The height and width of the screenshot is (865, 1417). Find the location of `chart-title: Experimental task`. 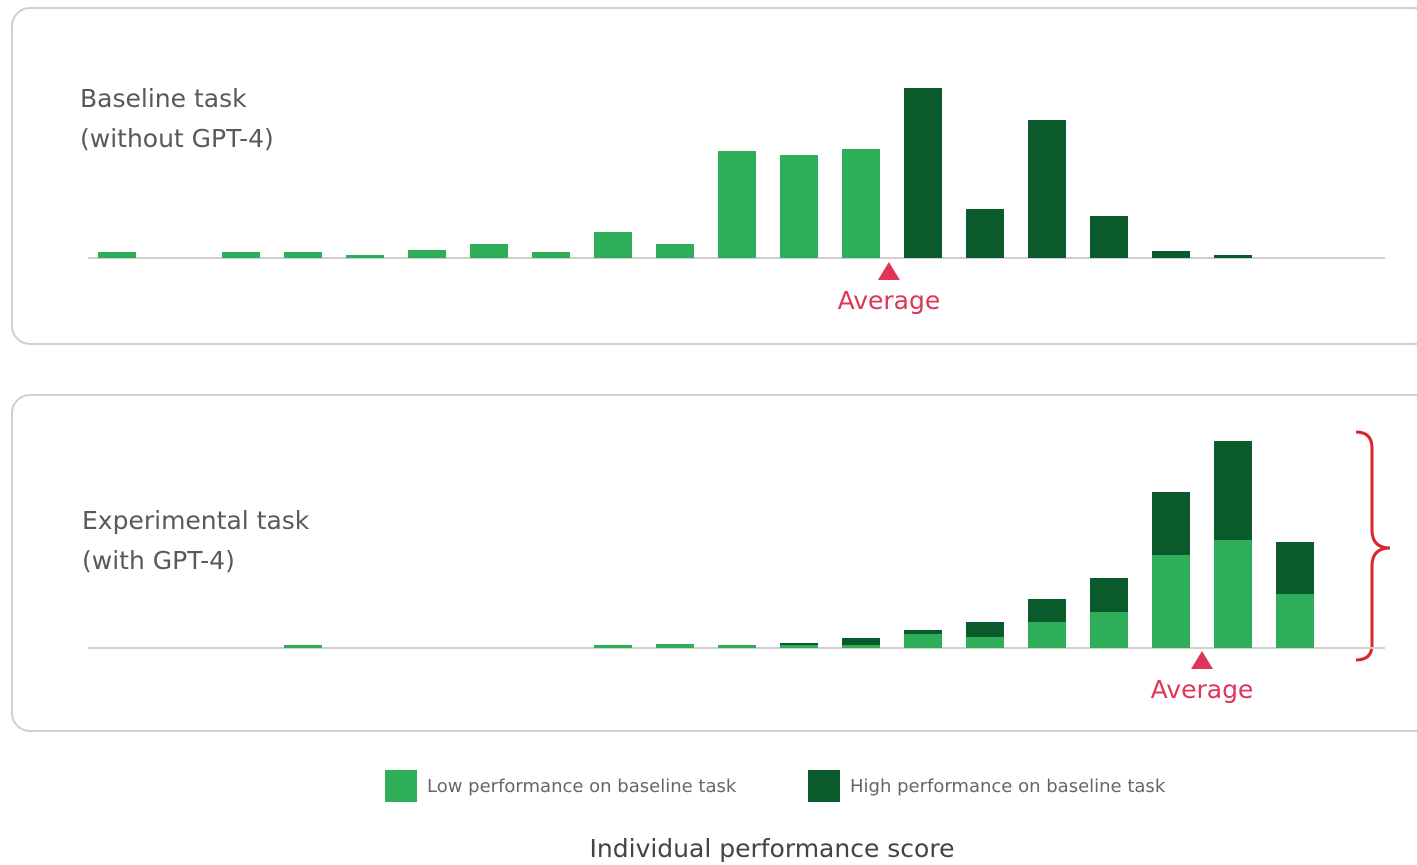

chart-title: Experimental task is located at coordinates (196, 520).